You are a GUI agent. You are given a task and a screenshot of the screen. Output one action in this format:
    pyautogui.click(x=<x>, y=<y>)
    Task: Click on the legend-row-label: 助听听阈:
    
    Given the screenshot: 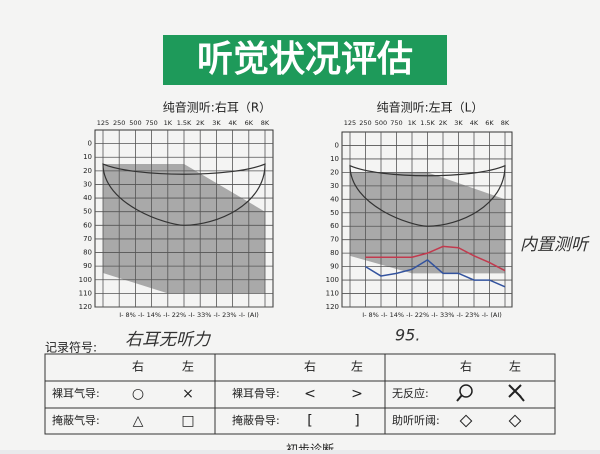 What is the action you would take?
    pyautogui.click(x=416, y=420)
    